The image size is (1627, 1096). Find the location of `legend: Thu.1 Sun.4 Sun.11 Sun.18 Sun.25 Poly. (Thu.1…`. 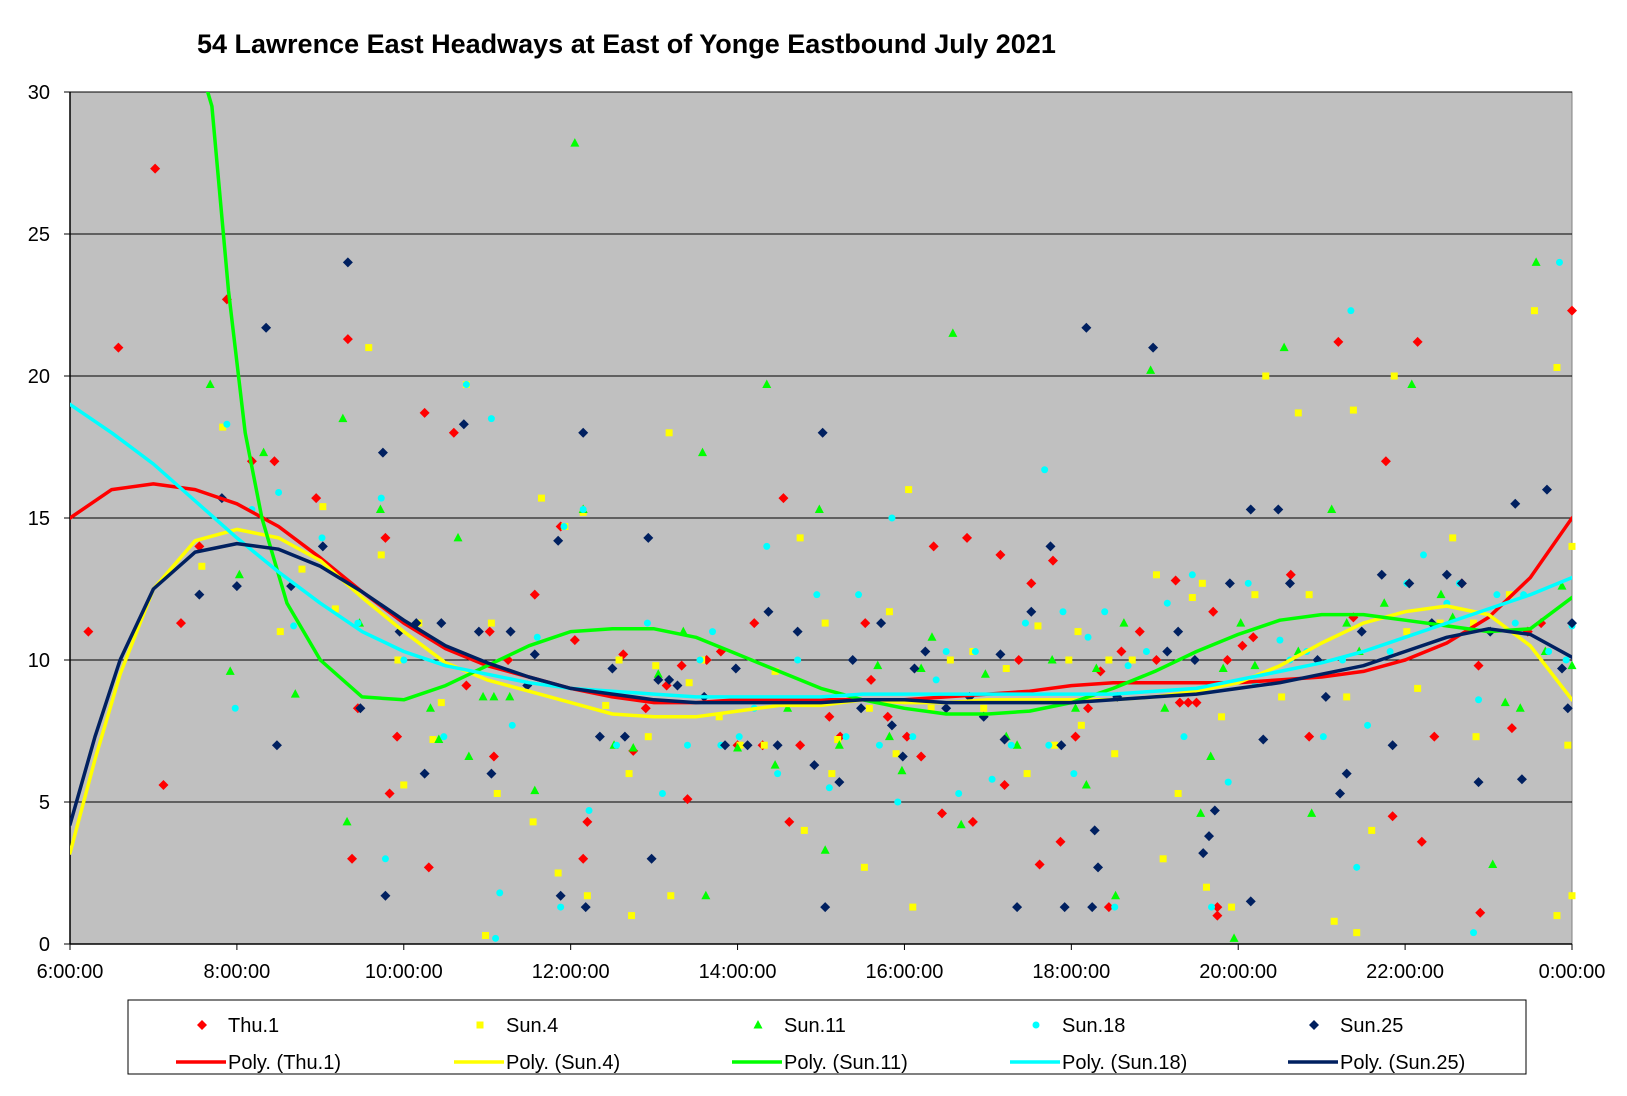

legend: Thu.1 Sun.4 Sun.11 Sun.18 Sun.25 Poly. (Thu.1… is located at coordinates (827, 1037).